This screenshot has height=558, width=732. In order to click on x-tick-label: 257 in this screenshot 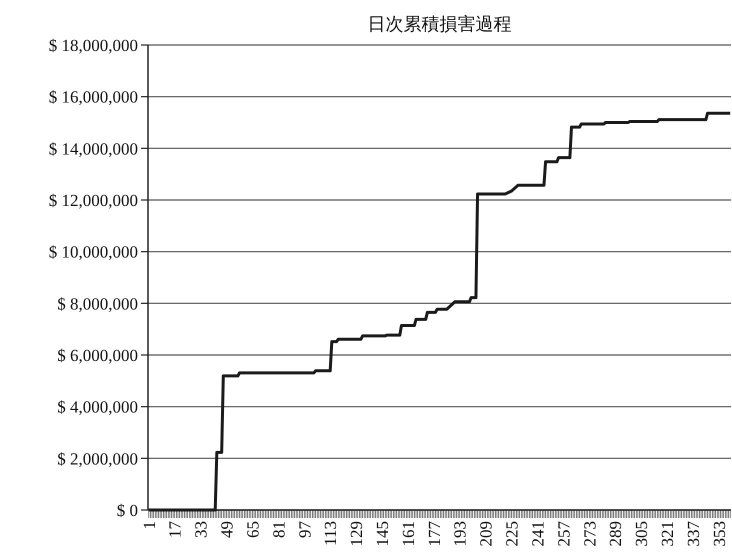, I will do `click(564, 533)`.